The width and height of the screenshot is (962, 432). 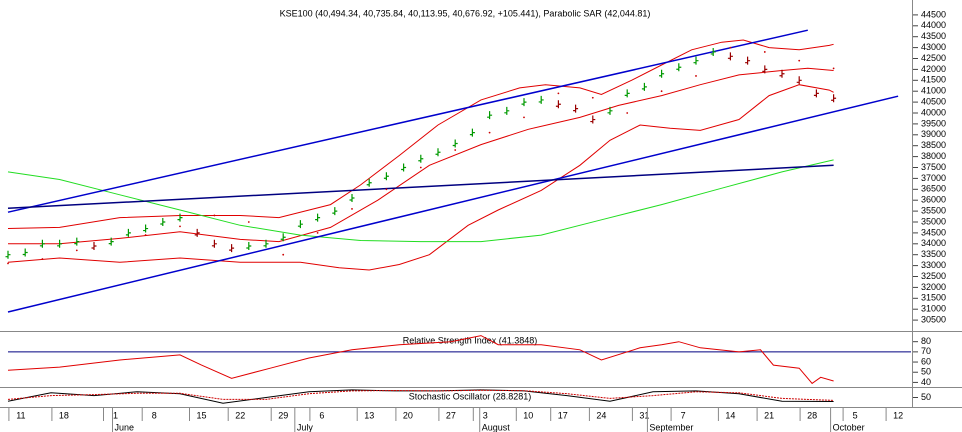 What do you see at coordinates (125, 427) in the screenshot?
I see `month-label: June` at bounding box center [125, 427].